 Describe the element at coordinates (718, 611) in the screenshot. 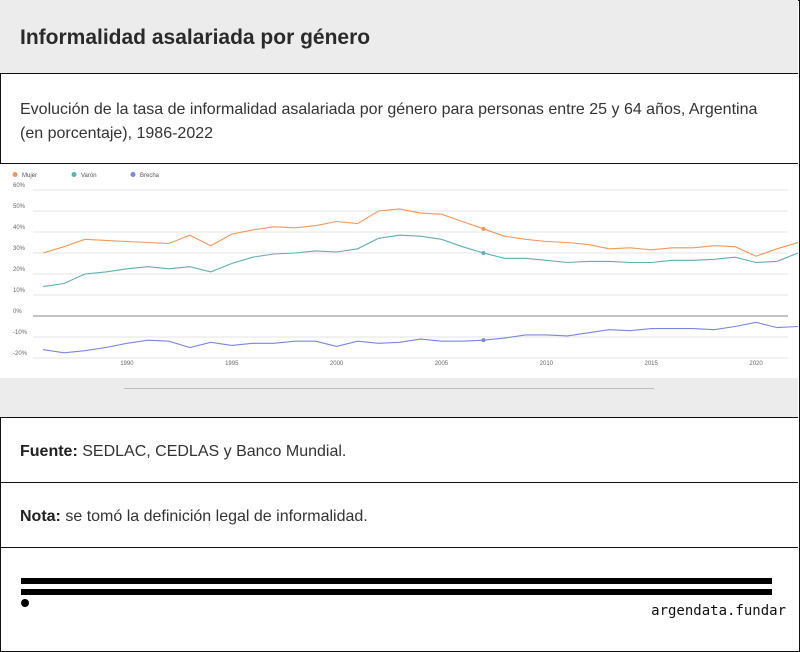

I see `brand-logo-text: argendata.fundar` at that location.